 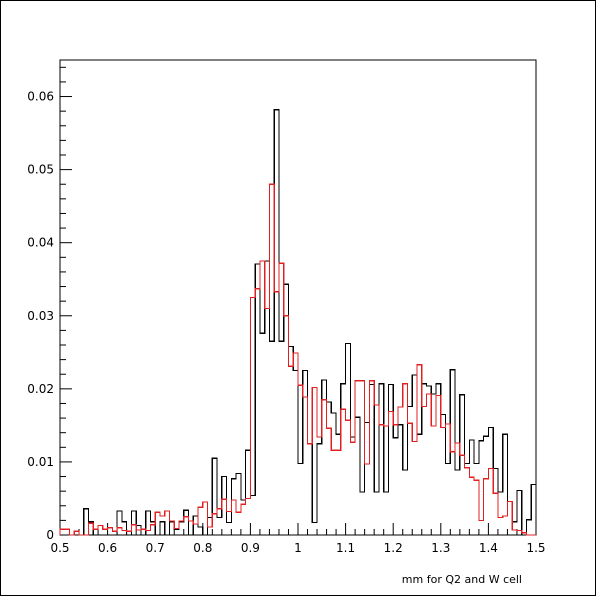 I want to click on x-tick-label: 1, so click(x=298, y=548).